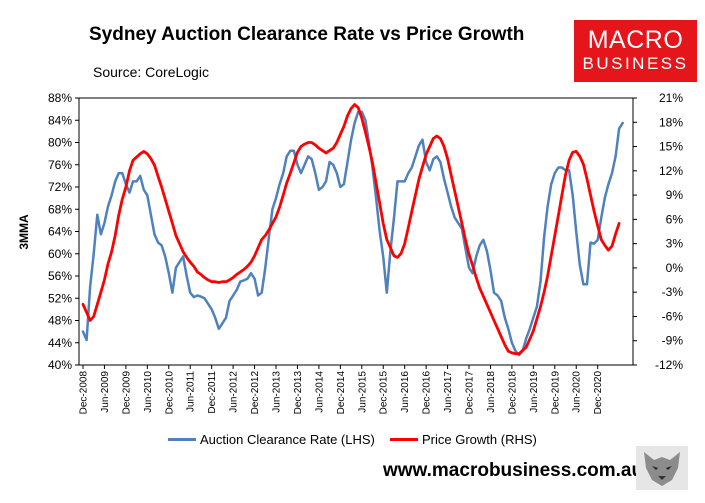 The image size is (705, 503). Describe the element at coordinates (277, 392) in the screenshot. I see `x-axis-tick-label: Jun-2013` at that location.